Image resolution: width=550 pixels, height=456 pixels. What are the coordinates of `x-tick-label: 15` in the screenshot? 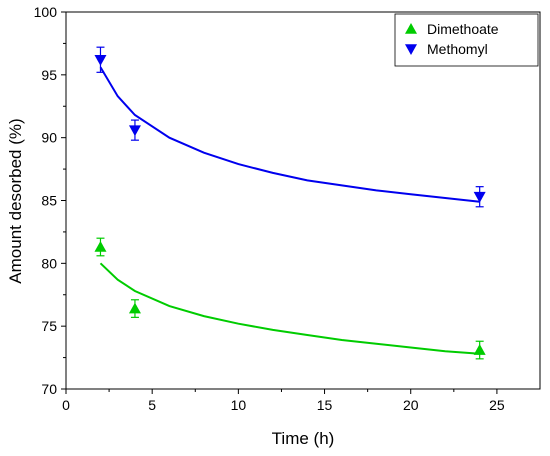 It's located at (325, 405).